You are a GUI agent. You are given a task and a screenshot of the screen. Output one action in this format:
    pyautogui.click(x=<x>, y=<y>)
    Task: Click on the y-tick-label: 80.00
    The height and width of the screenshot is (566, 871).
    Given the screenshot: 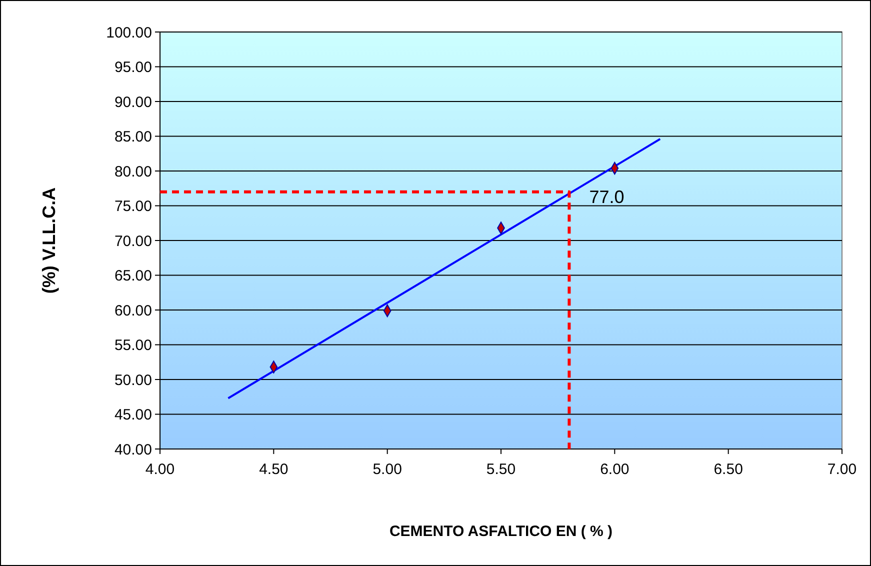 What is the action you would take?
    pyautogui.click(x=133, y=171)
    